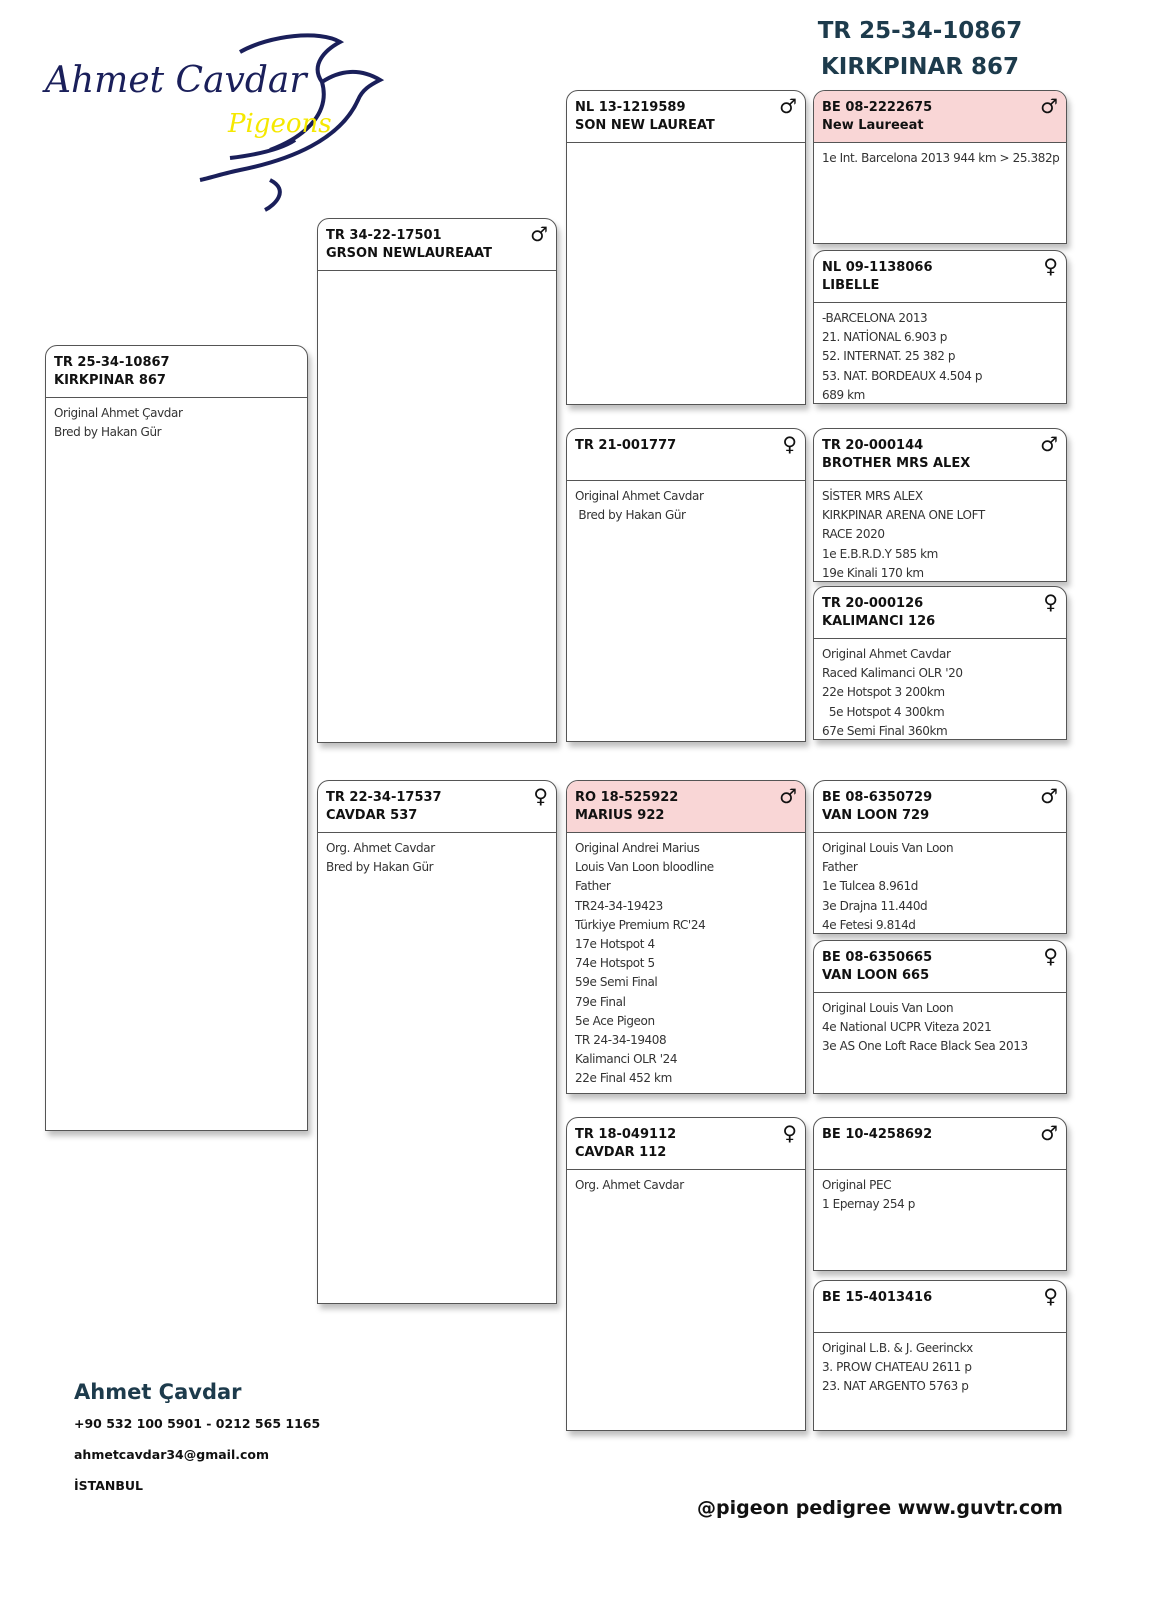 The height and width of the screenshot is (1600, 1159). What do you see at coordinates (176, 372) in the screenshot?
I see `pigeon-card-header: TR 25-34-10867 KIRKPINAR 867` at bounding box center [176, 372].